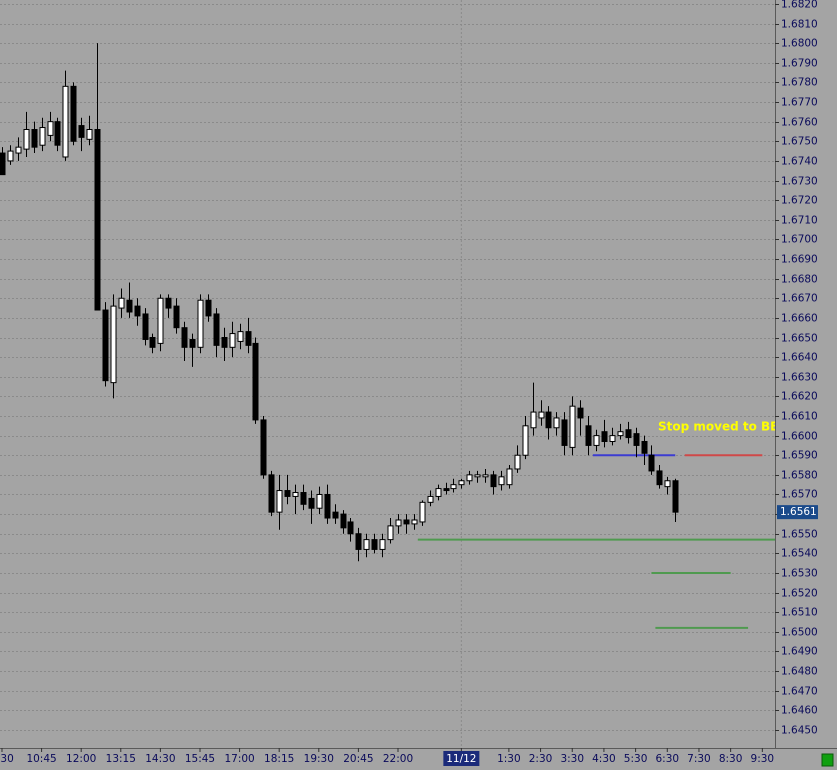  Describe the element at coordinates (799, 613) in the screenshot. I see `y-tick-label: 1.6510` at that location.